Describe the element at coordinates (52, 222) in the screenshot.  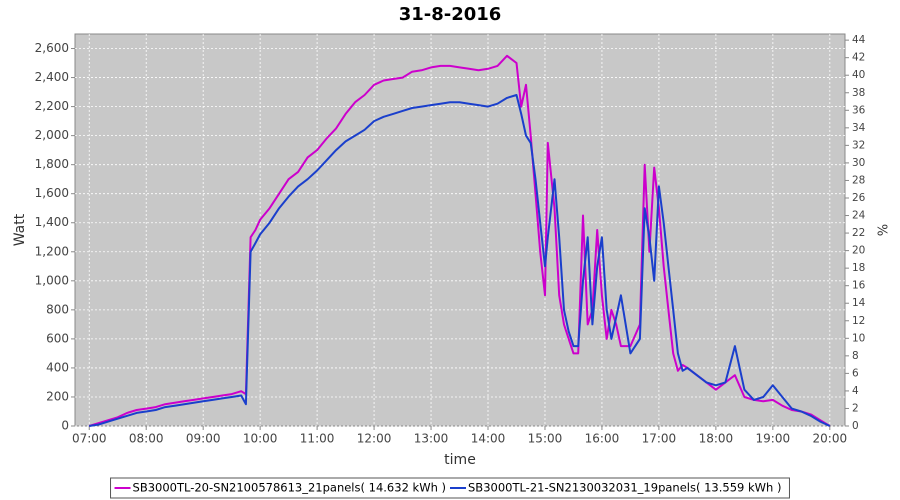
I see `y-tick-label: 1,400` at that location.